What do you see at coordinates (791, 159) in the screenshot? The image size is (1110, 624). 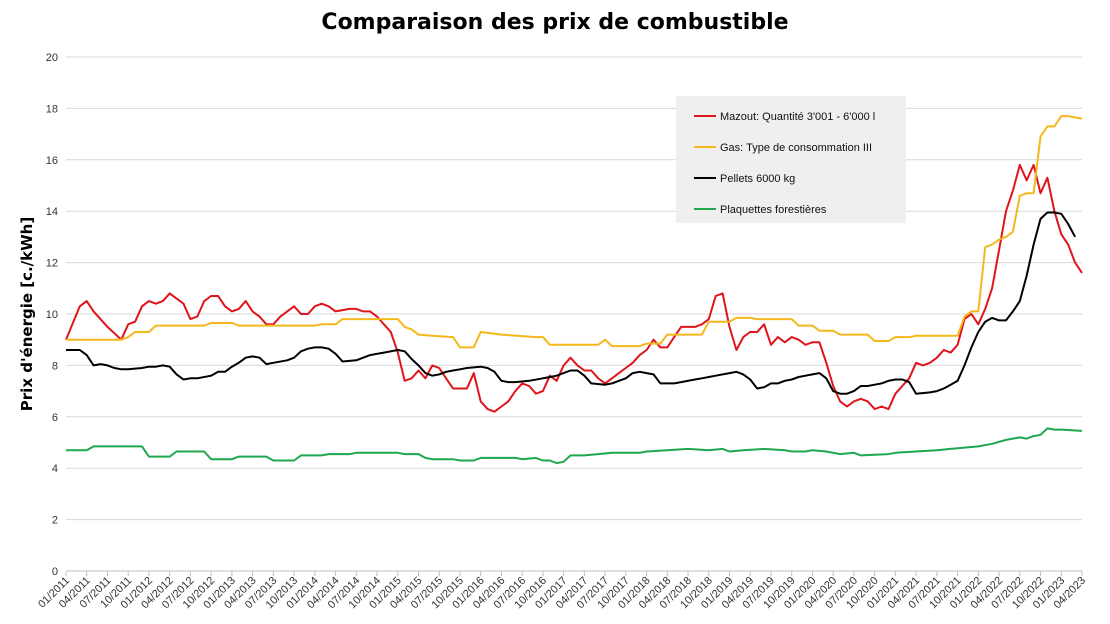 I see `legend-box` at bounding box center [791, 159].